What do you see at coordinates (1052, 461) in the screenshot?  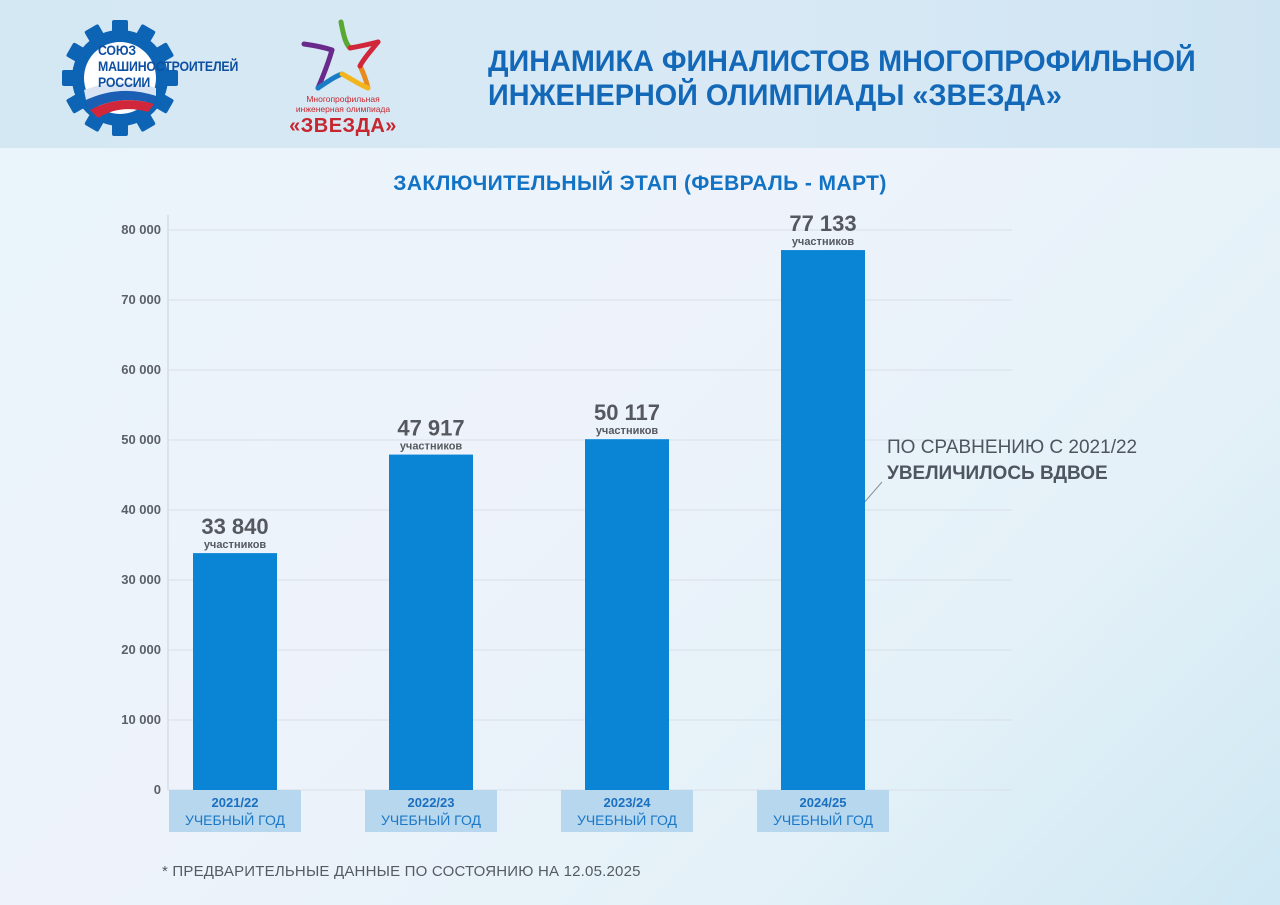 I see `comparison-note: ПО СРАВНЕНИЮ С 2021/22 УВЕЛИЧИЛОСЬ ВДВОЕ` at bounding box center [1052, 461].